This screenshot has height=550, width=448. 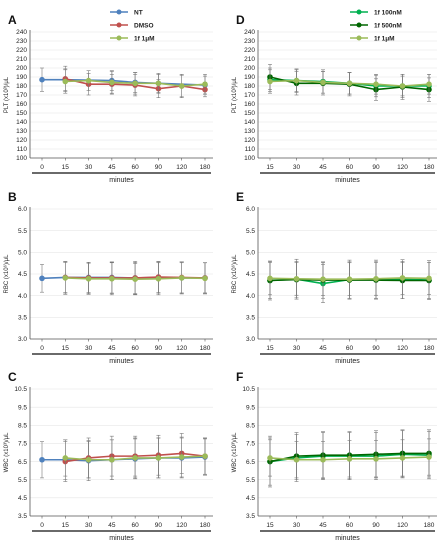 What do you see at coordinates (388, 25) in the screenshot?
I see `legend-label: 1f 500nM` at bounding box center [388, 25].